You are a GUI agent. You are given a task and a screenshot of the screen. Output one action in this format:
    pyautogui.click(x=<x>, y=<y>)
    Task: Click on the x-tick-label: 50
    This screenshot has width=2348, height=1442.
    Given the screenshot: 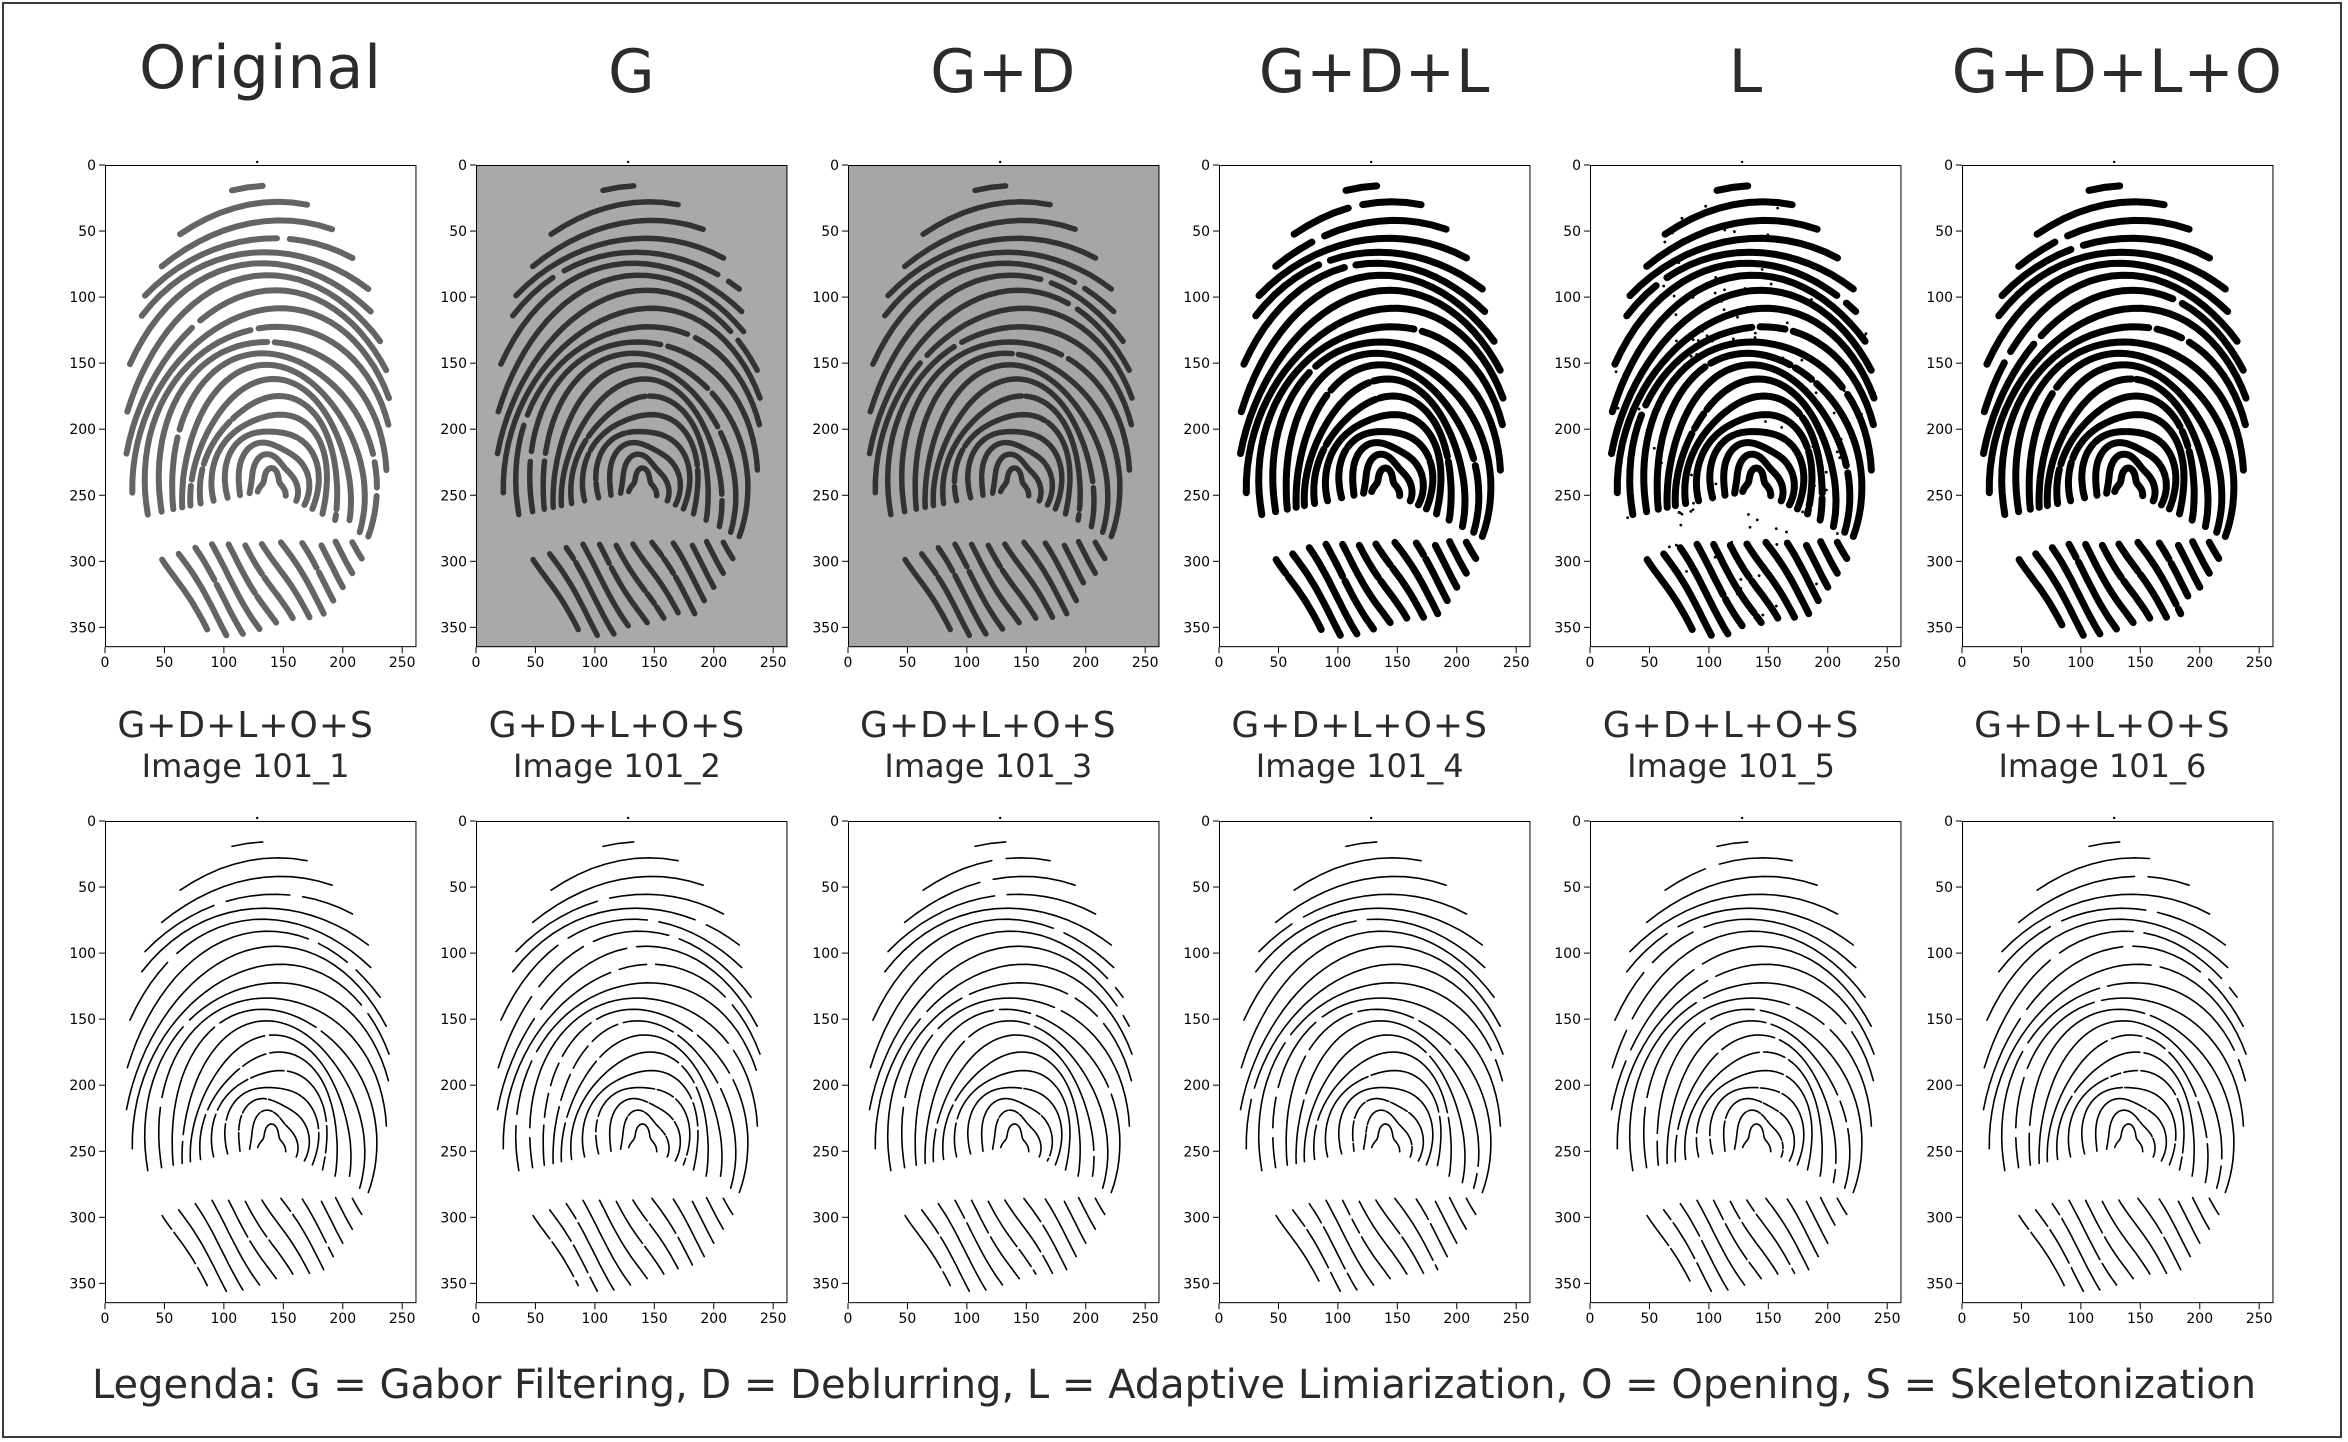 What is the action you would take?
    pyautogui.click(x=164, y=663)
    